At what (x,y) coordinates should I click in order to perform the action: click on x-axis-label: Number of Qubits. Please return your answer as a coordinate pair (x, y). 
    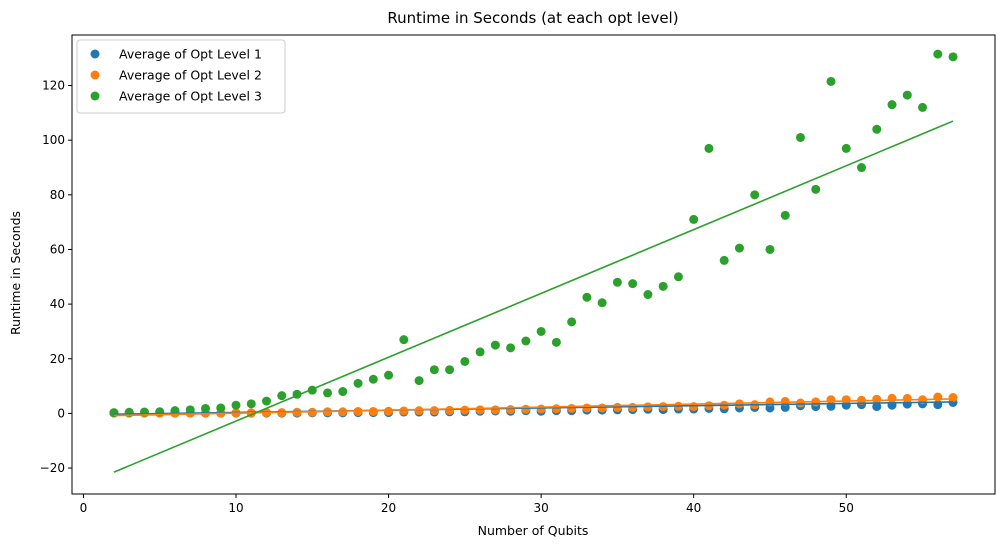
    Looking at the image, I should click on (533, 530).